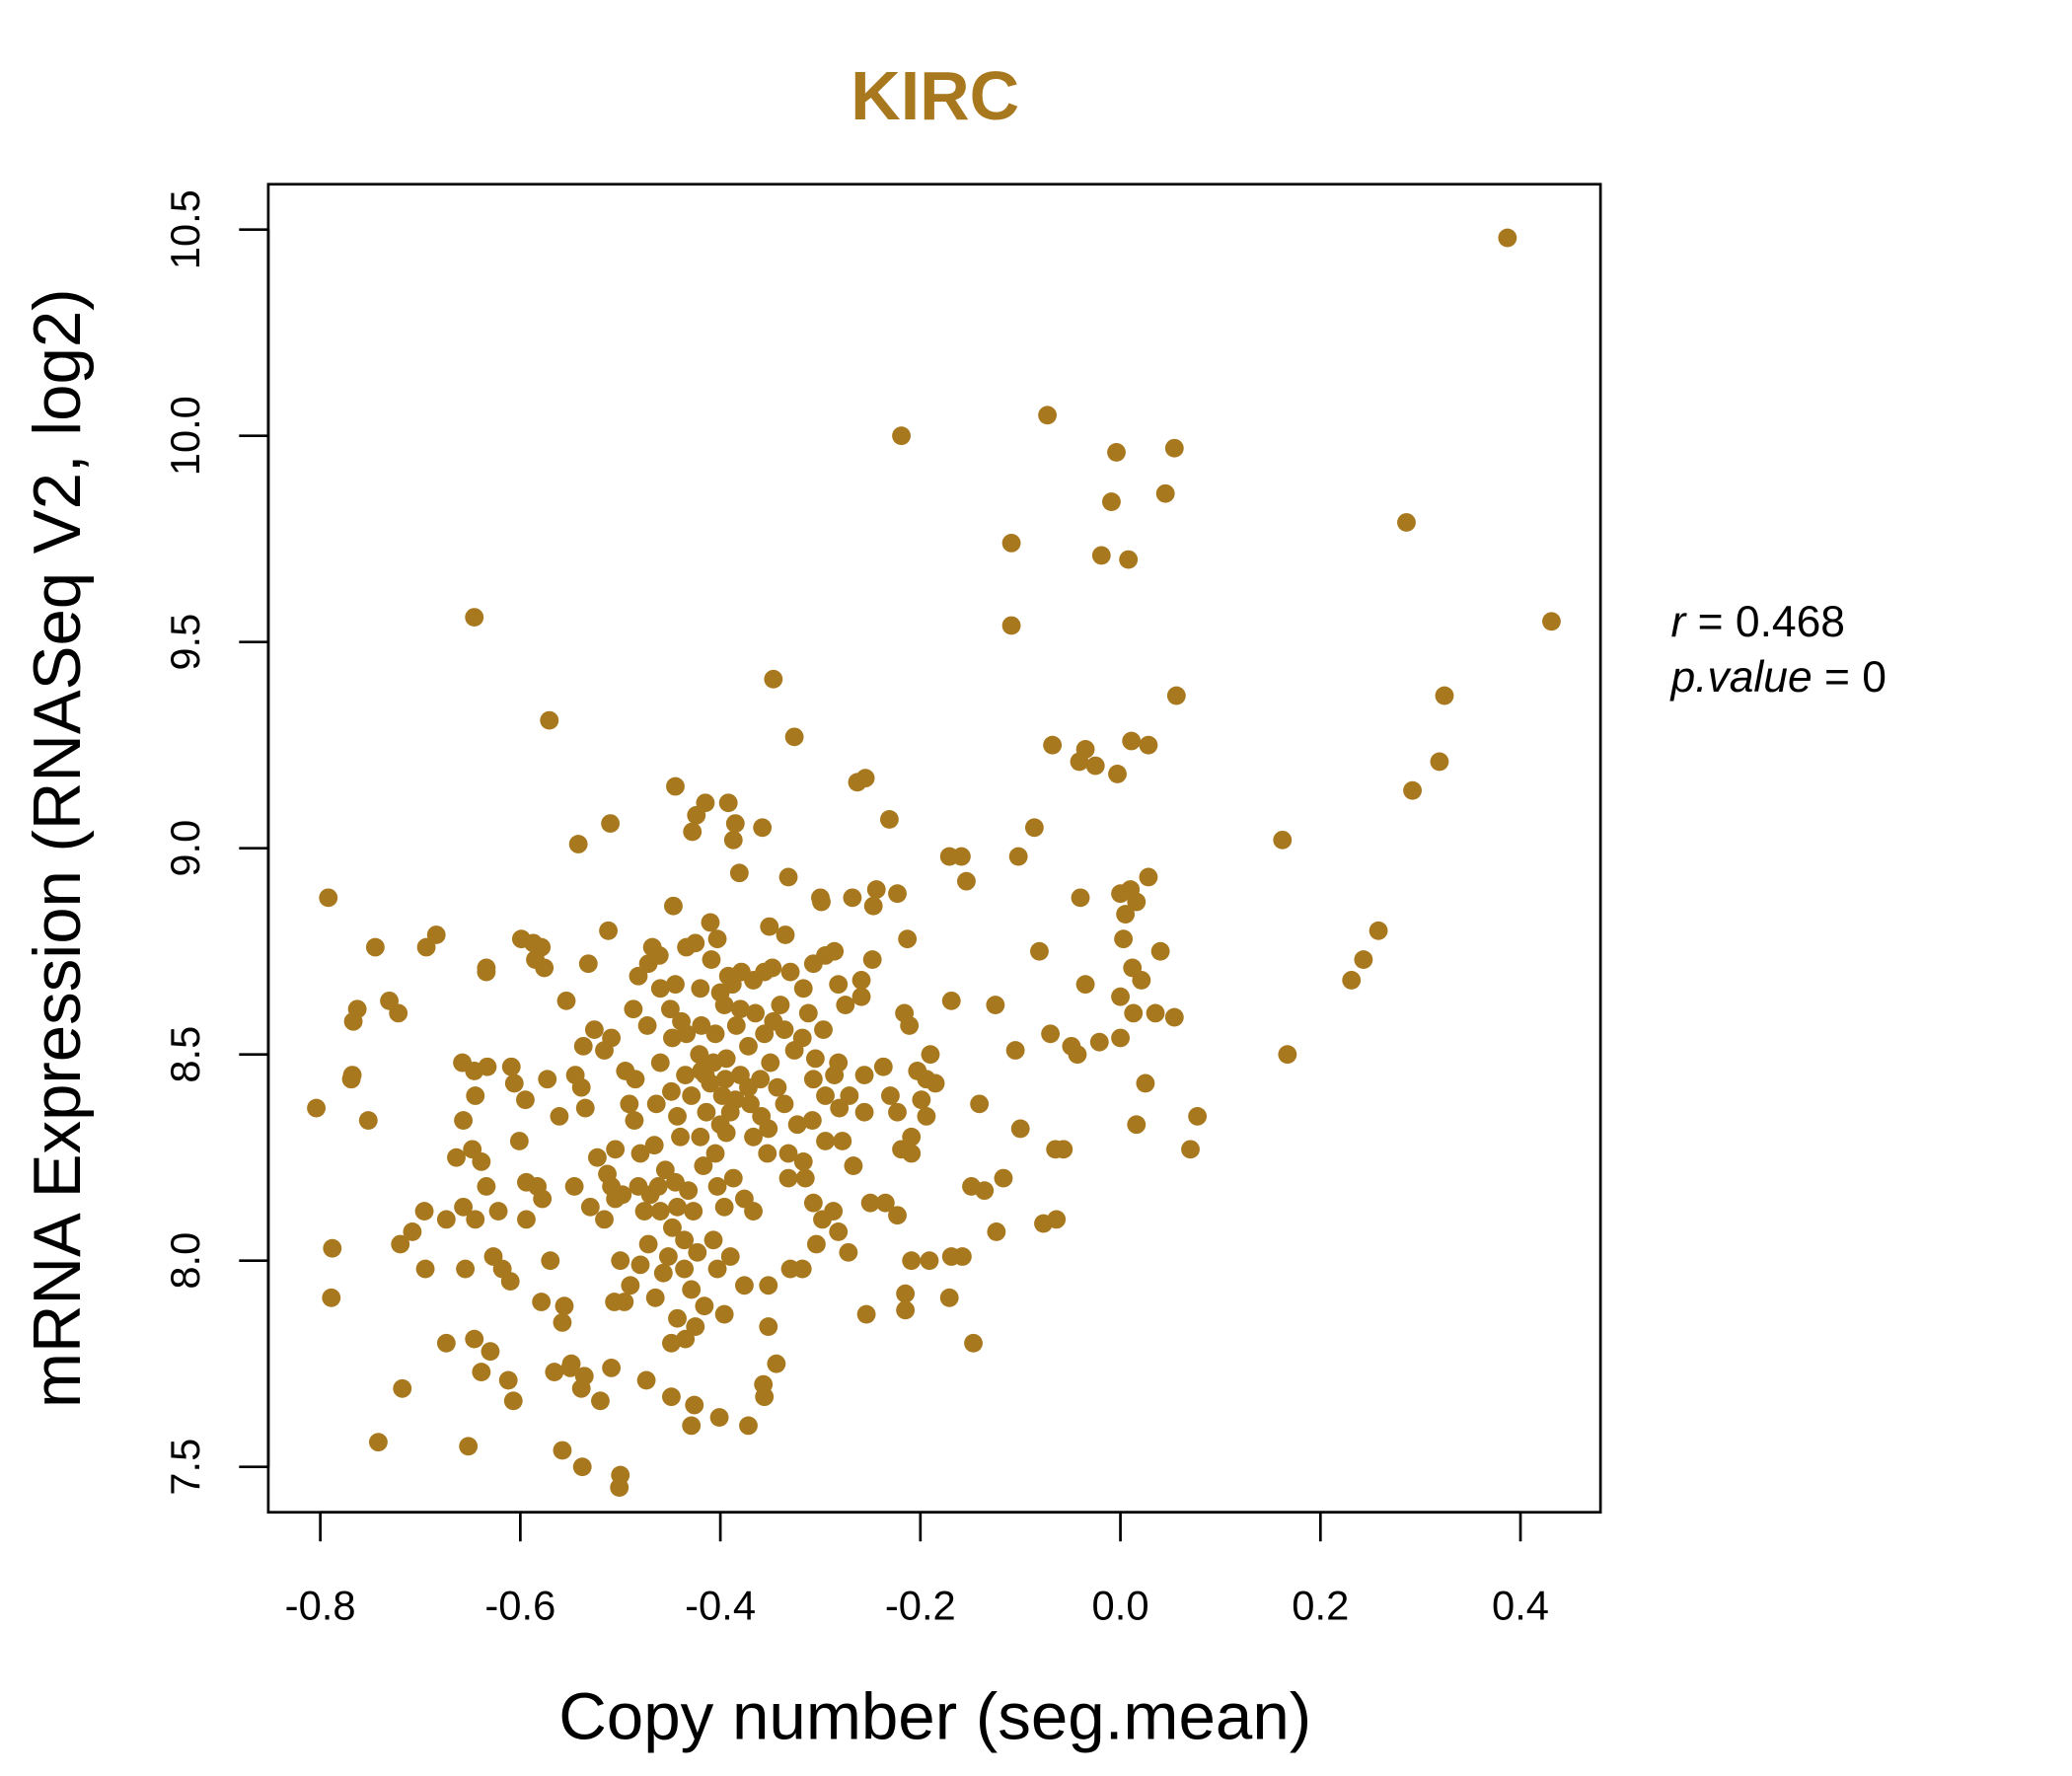  What do you see at coordinates (1521, 1606) in the screenshot?
I see `x-tick-label: 0.4` at bounding box center [1521, 1606].